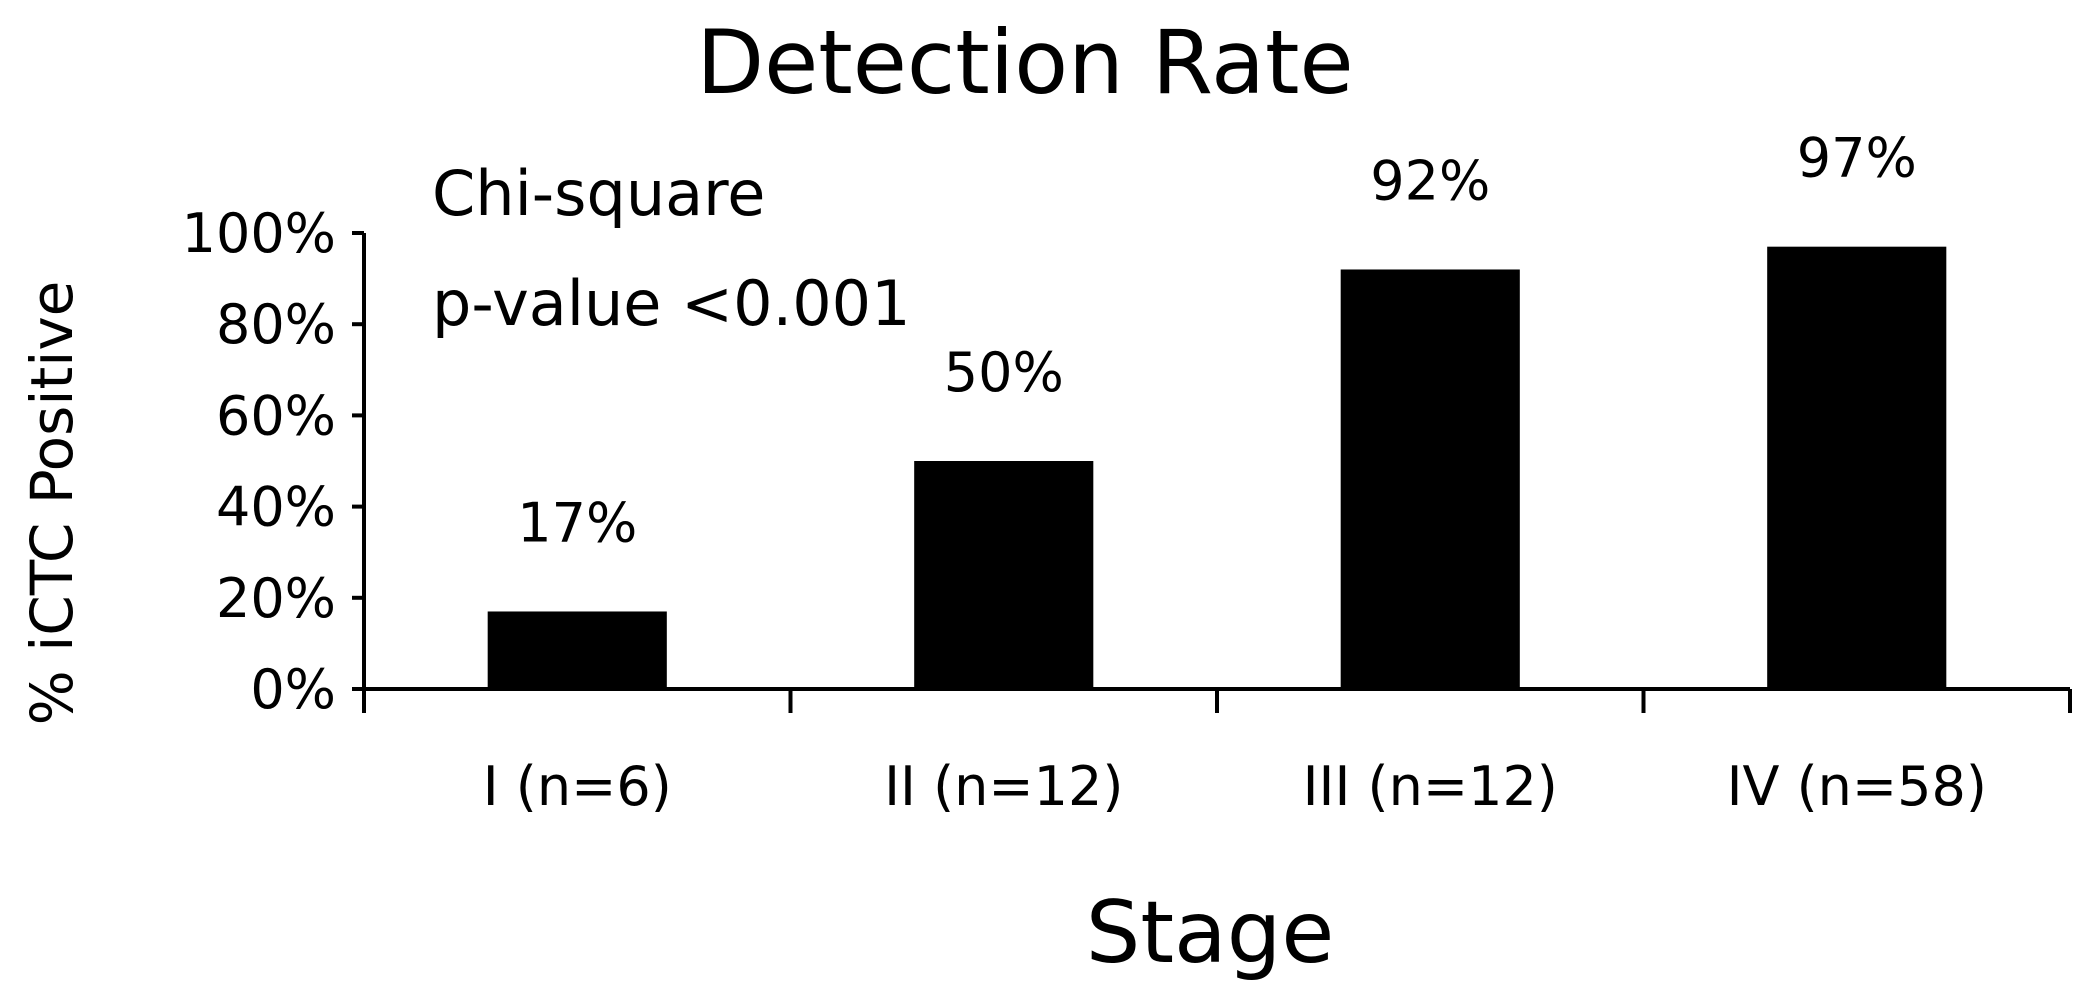 The height and width of the screenshot is (997, 2074). What do you see at coordinates (577, 522) in the screenshot?
I see `data-label: 17%` at bounding box center [577, 522].